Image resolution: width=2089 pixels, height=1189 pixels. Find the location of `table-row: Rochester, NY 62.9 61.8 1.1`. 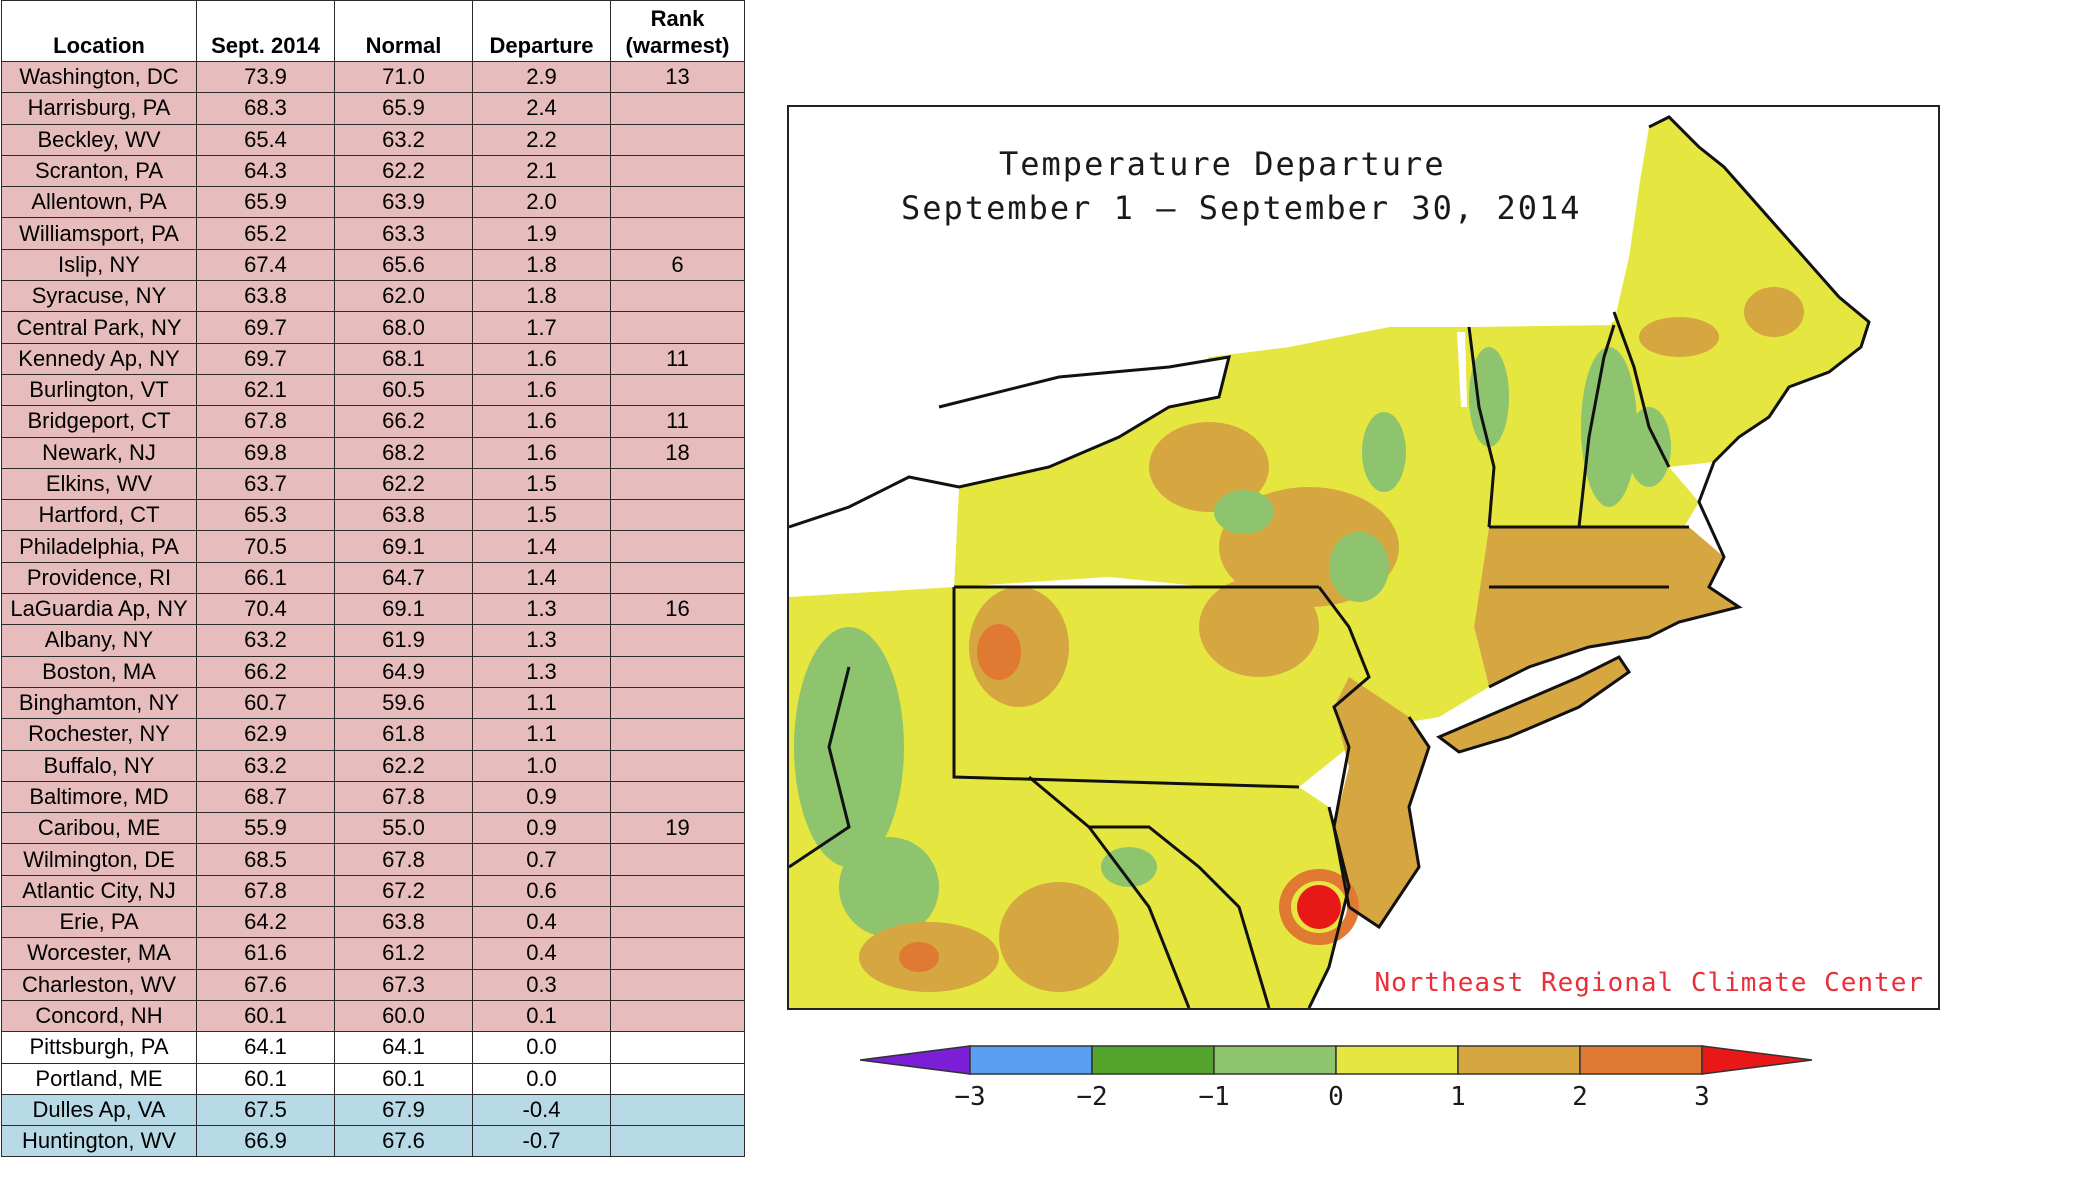

table-row: Rochester, NY 62.9 61.8 1.1 is located at coordinates (373, 734).